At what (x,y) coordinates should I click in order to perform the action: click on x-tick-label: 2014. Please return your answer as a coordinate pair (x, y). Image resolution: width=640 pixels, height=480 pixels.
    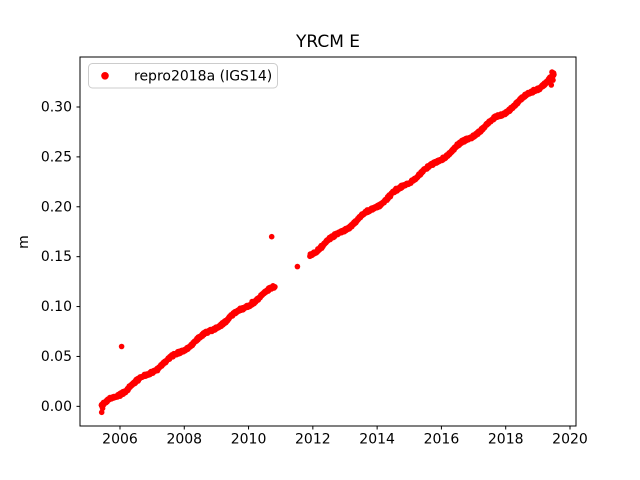
    Looking at the image, I should click on (377, 440).